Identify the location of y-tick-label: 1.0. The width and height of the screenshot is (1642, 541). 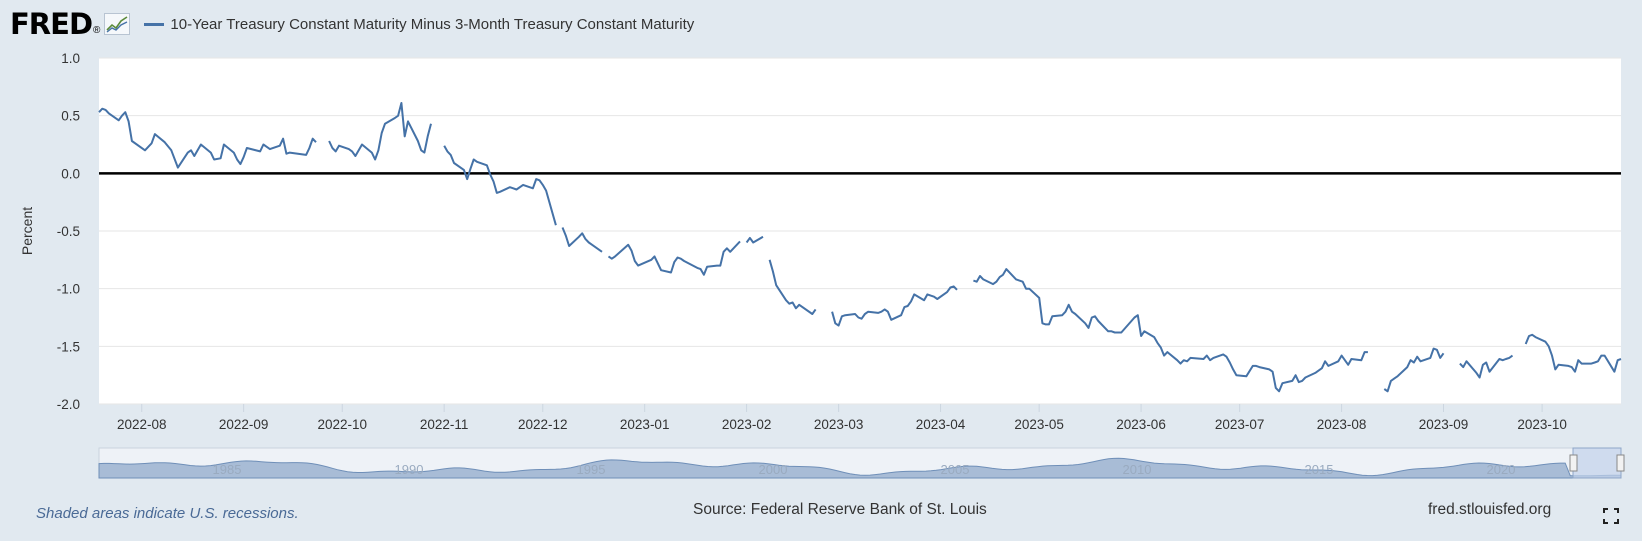
(70, 58).